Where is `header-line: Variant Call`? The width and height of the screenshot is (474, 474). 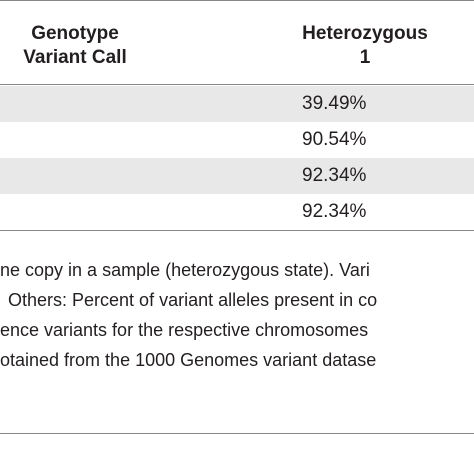
header-line: Variant Call is located at coordinates (75, 57).